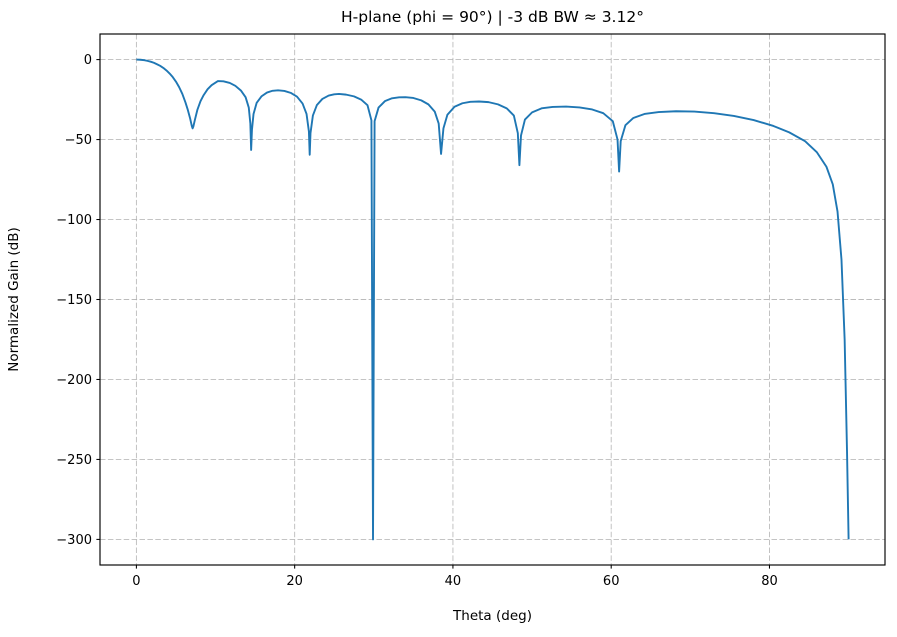 The image size is (897, 637). What do you see at coordinates (492, 17) in the screenshot?
I see `chart-title: H-plane (phi = 90°) | -3 dB BW ≈ 3.12°` at bounding box center [492, 17].